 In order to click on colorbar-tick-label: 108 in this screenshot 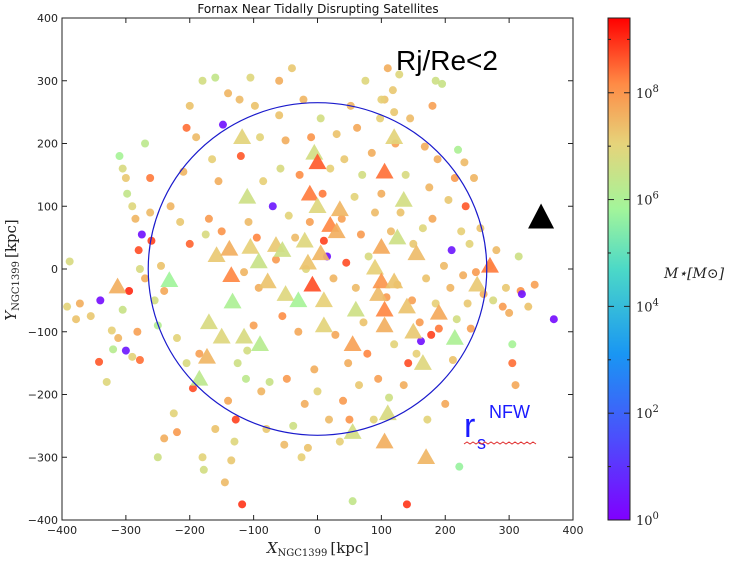, I will do `click(647, 93)`.